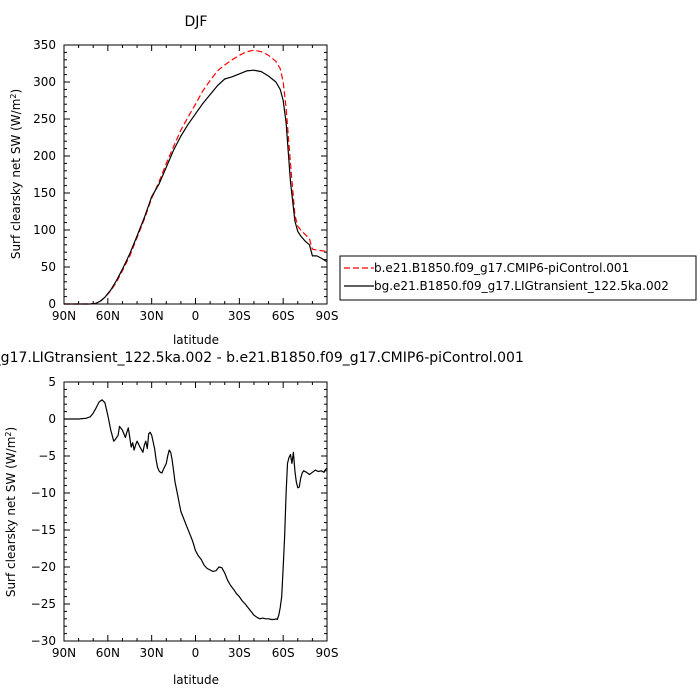 The image size is (700, 700). I want to click on bottom-x-tick-label: 0, so click(196, 653).